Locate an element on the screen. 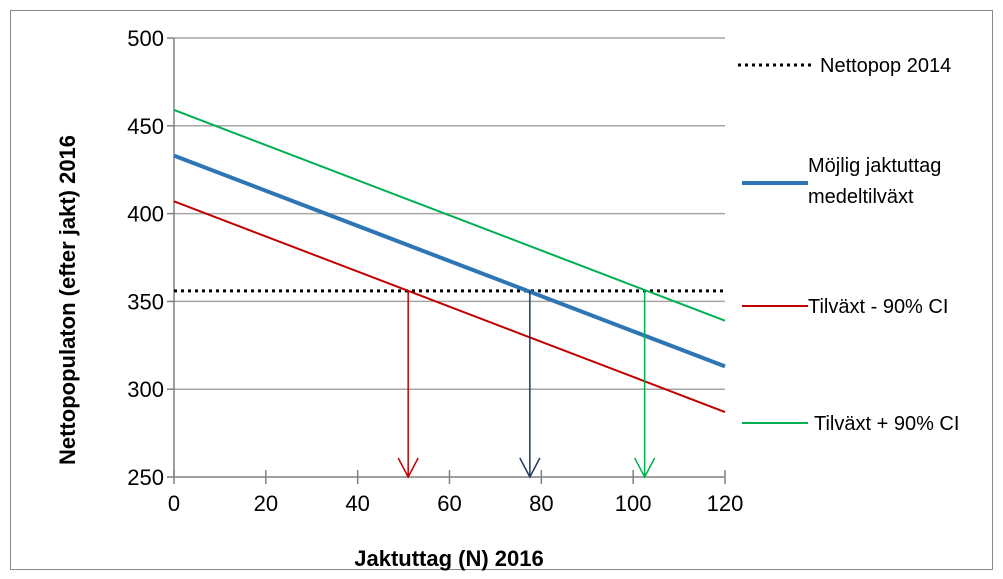 This screenshot has width=1003, height=579. x-tick-label: 100 is located at coordinates (633, 503).